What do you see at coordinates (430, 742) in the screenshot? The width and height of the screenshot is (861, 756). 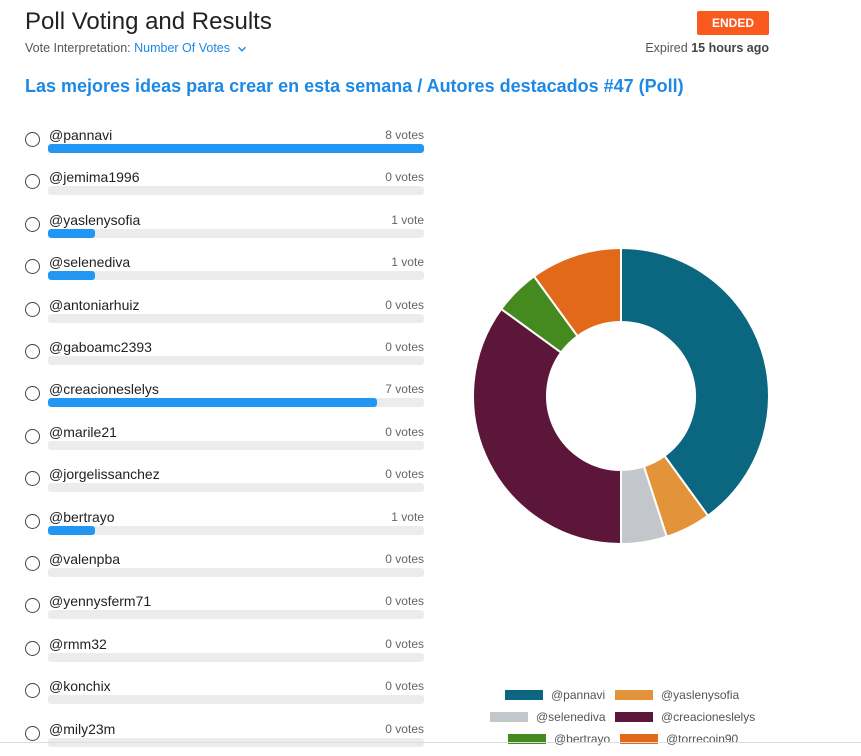 I see `divider` at bounding box center [430, 742].